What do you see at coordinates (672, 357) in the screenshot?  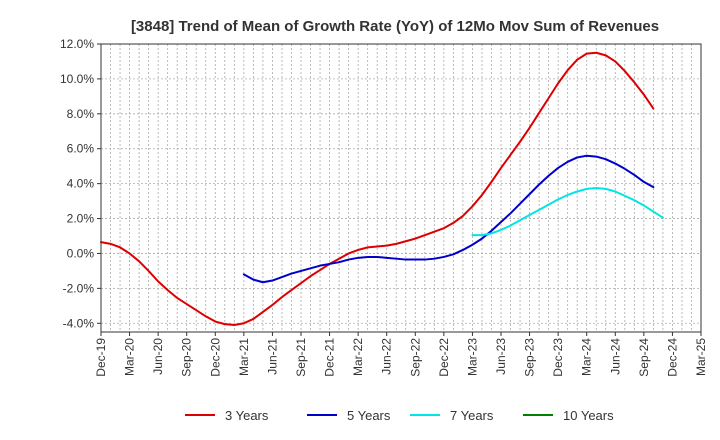 I see `x-tick-label: Dec-24` at bounding box center [672, 357].